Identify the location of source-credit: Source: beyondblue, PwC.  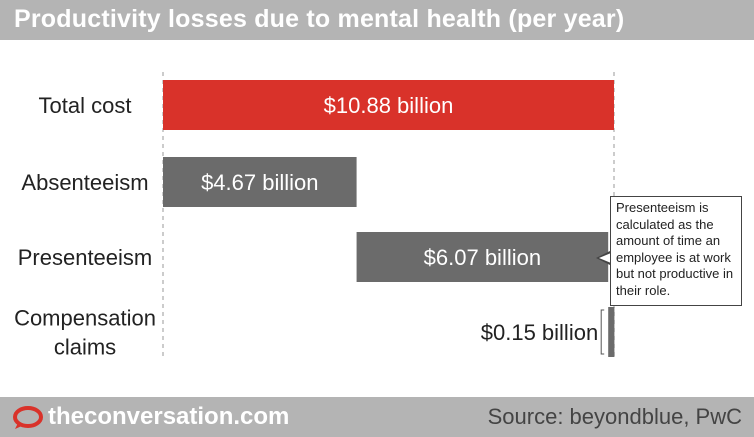
(614, 416).